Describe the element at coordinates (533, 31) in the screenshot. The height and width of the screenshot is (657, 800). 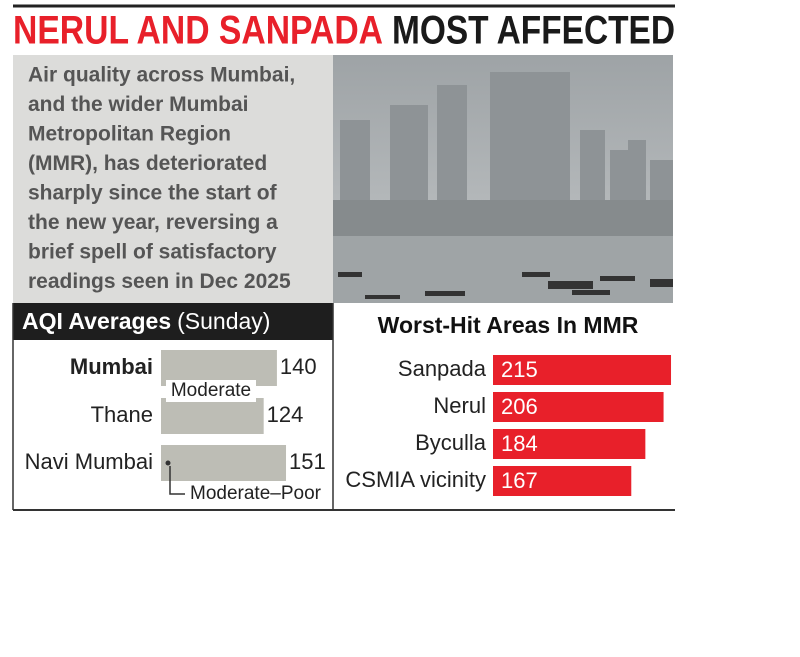
I see `title-rest: MOST AFFECTED` at that location.